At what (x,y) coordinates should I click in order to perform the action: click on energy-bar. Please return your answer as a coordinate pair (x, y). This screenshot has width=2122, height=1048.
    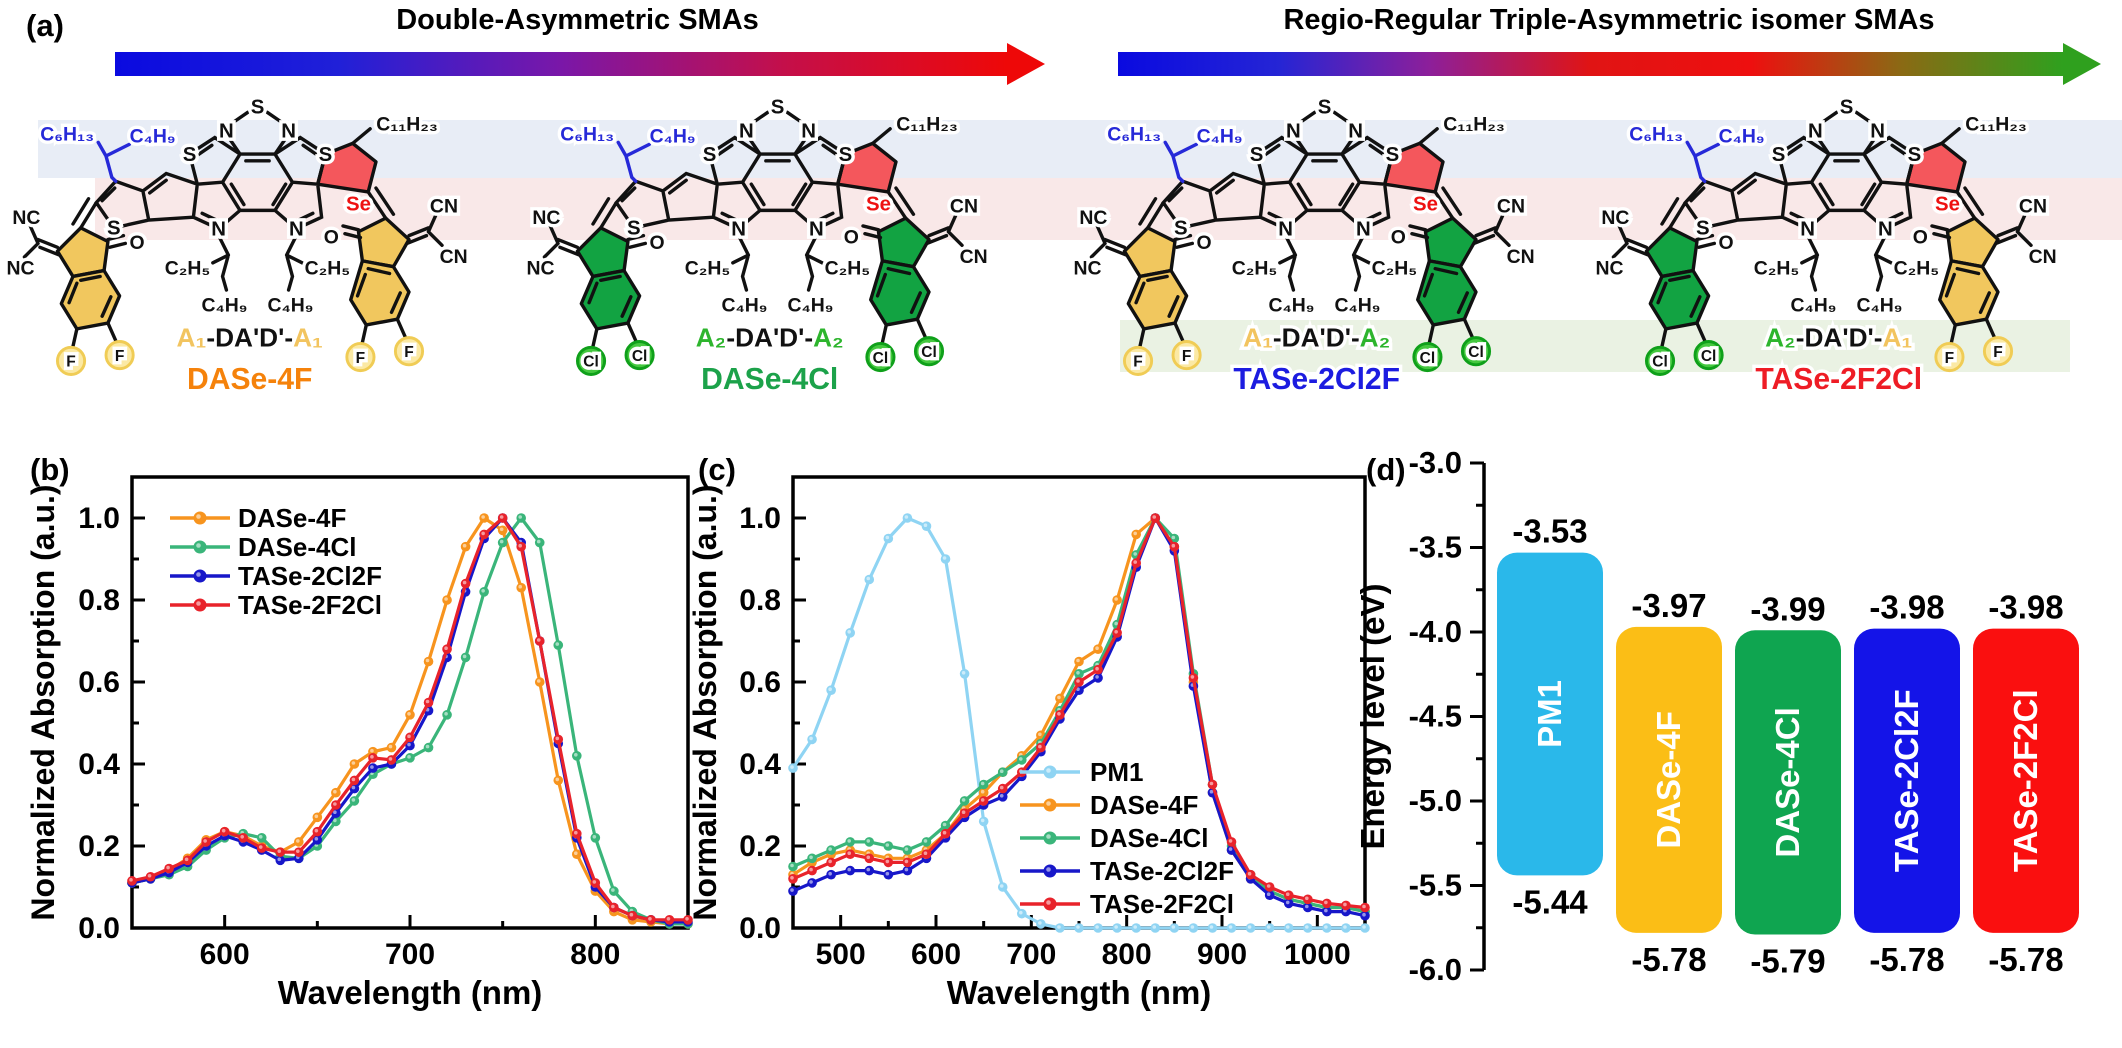
    Looking at the image, I should click on (1788, 782).